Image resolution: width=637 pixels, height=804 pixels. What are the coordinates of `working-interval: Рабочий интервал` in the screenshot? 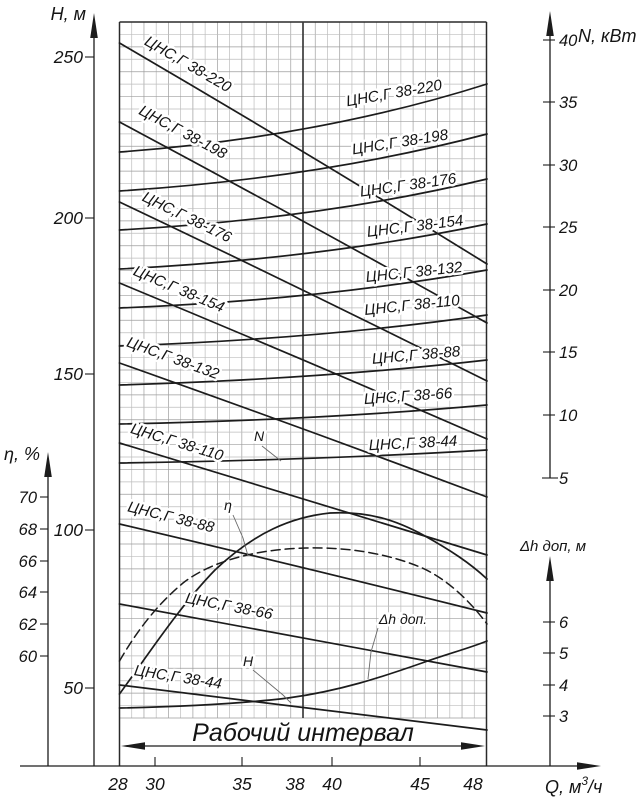 It's located at (303, 733).